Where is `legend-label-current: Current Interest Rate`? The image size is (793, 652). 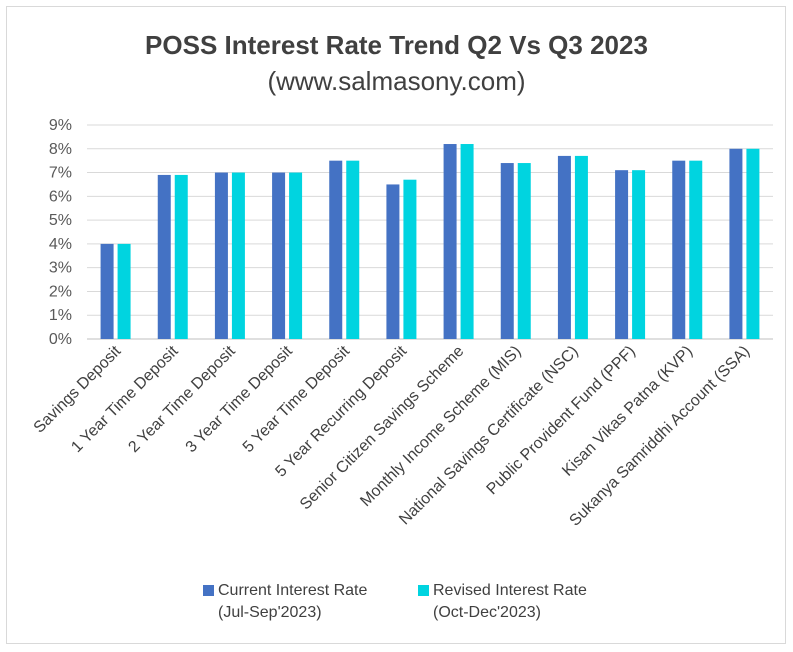
legend-label-current: Current Interest Rate is located at coordinates (293, 590).